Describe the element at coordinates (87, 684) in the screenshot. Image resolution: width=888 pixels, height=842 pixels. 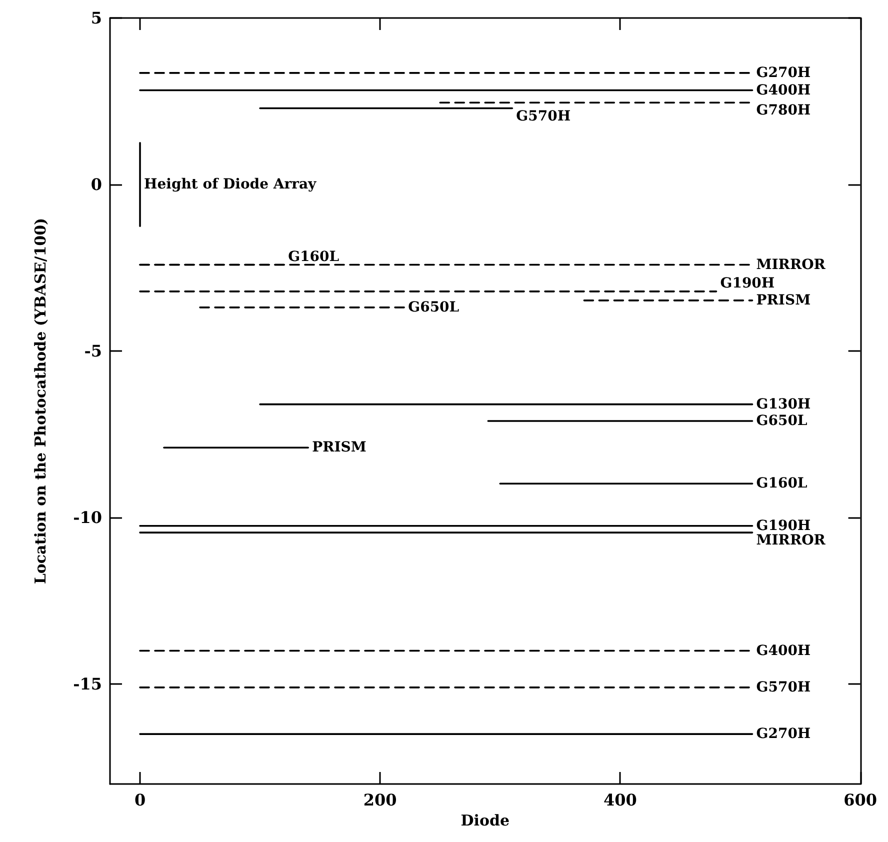
I see `y-tick-label: -15` at that location.